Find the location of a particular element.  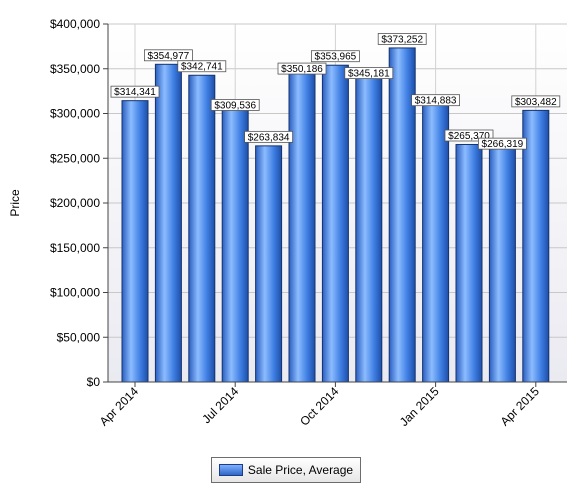

data-label-text: $266,319 is located at coordinates (503, 144).